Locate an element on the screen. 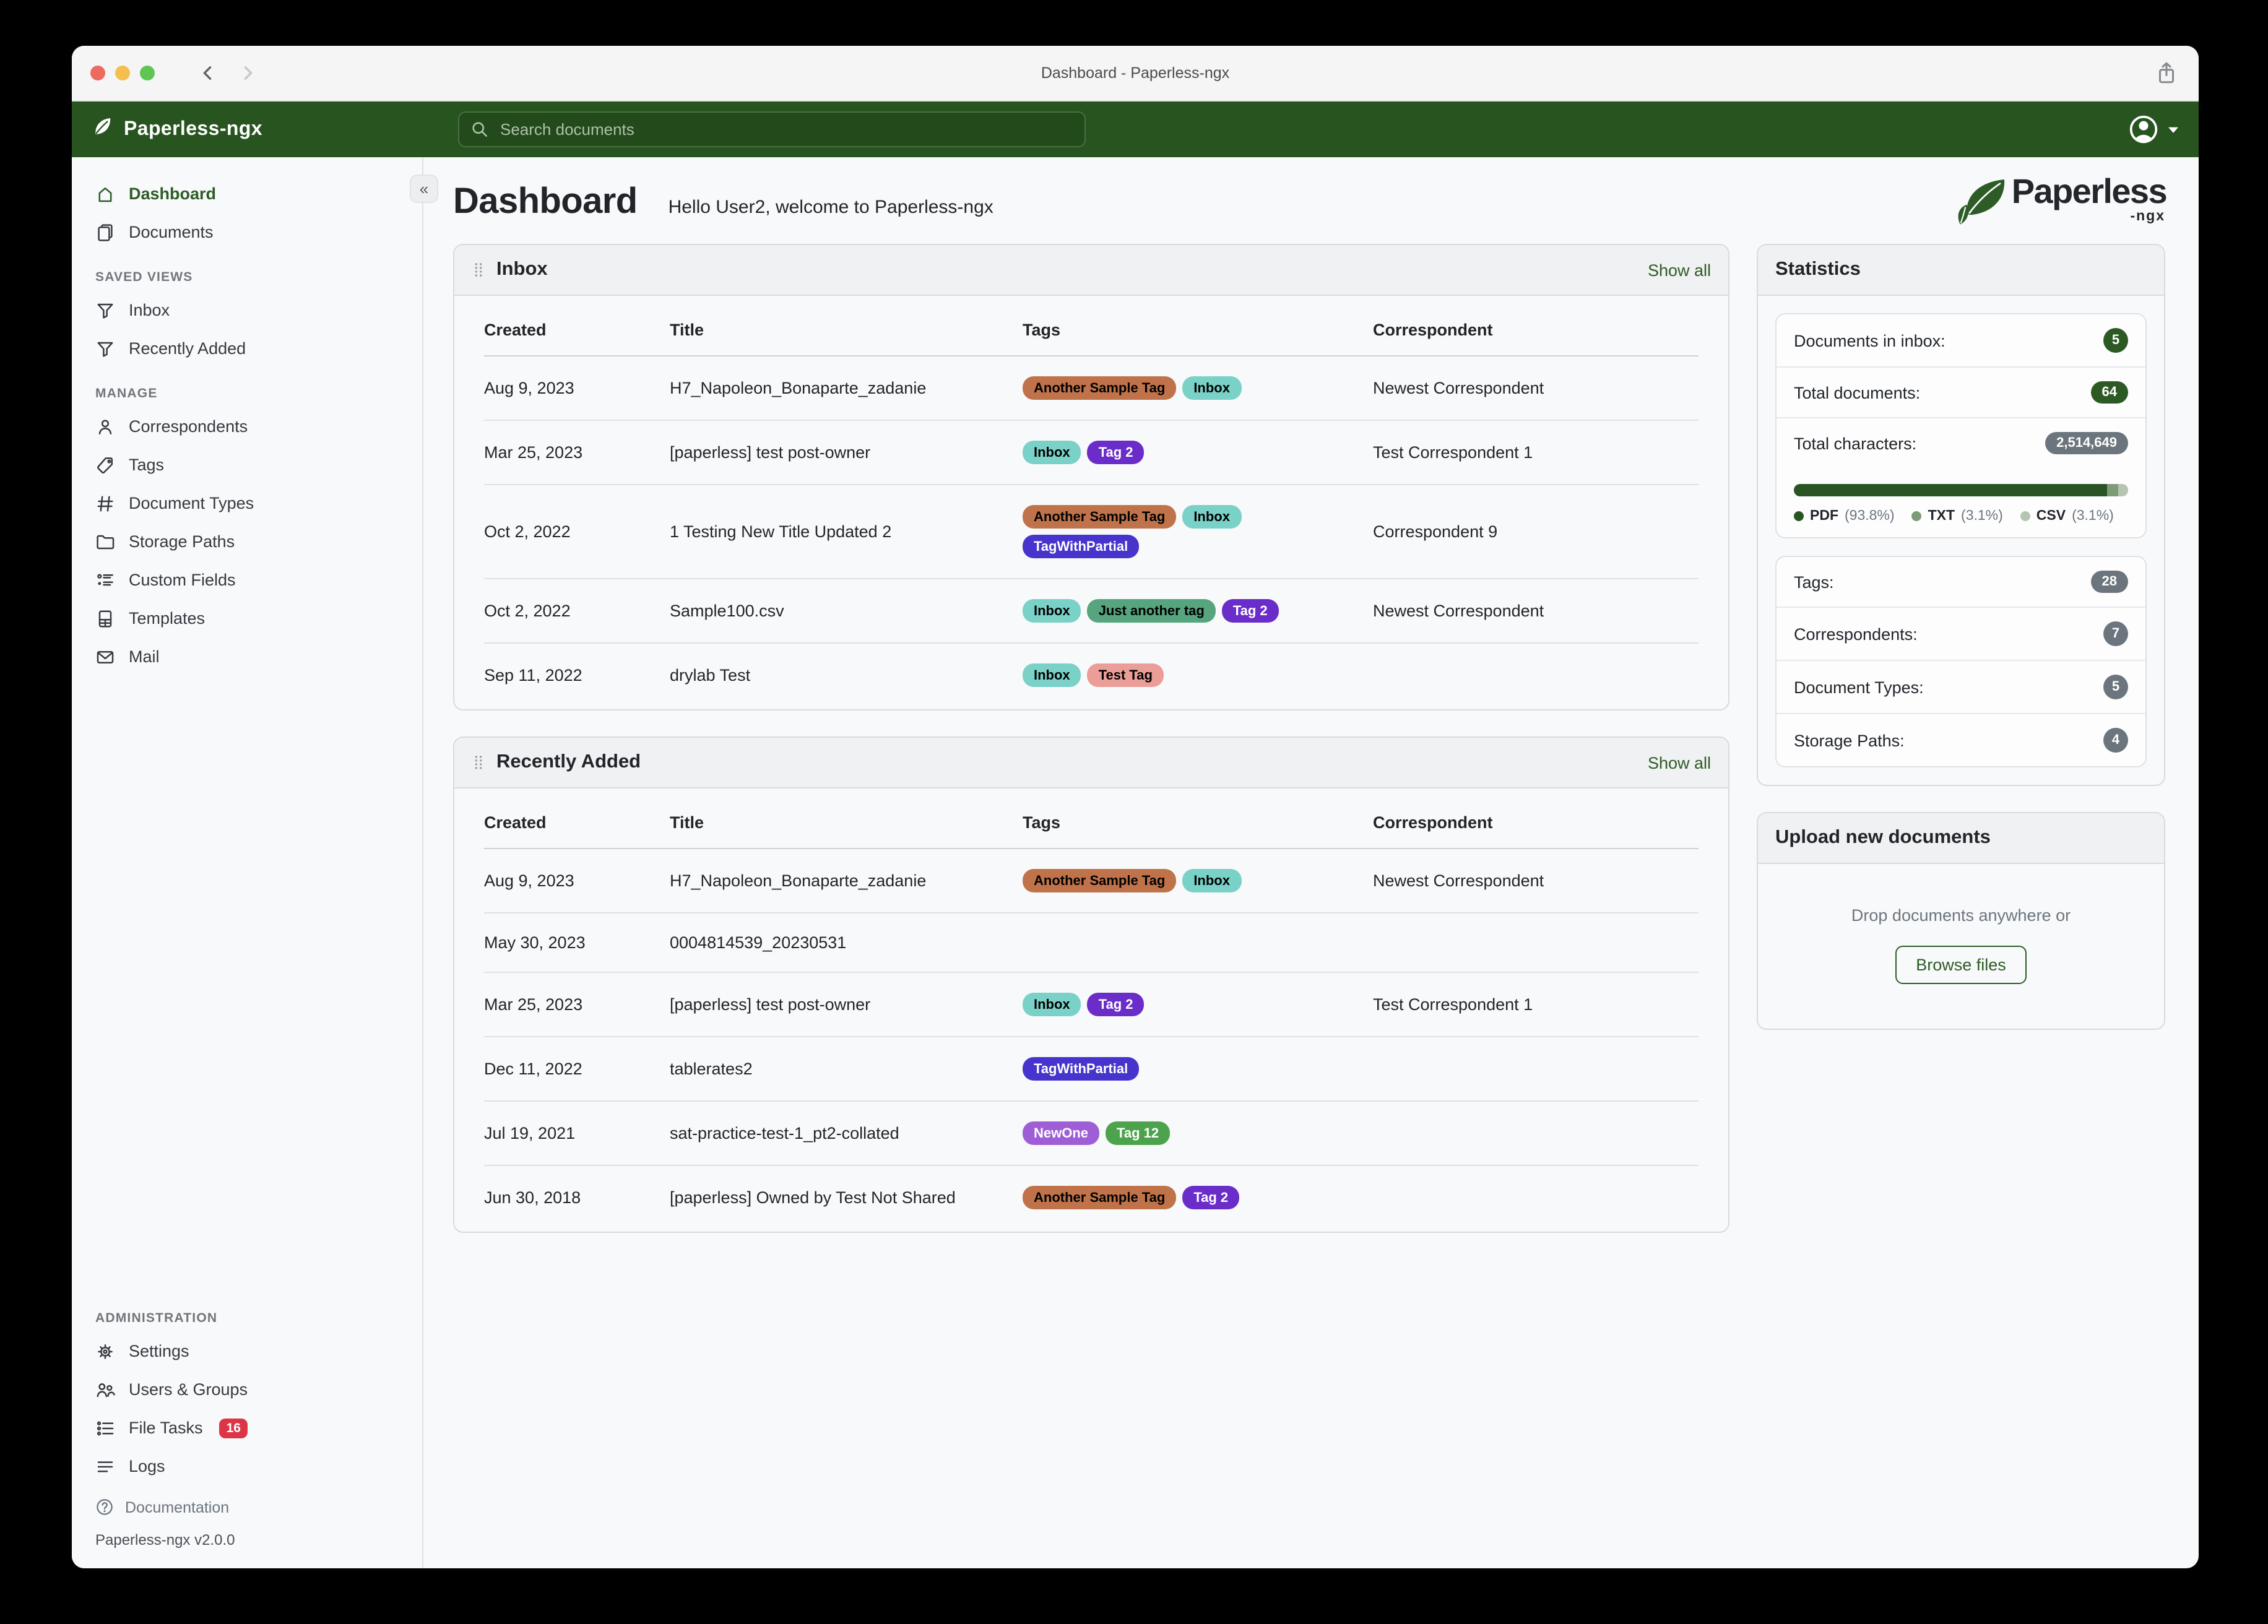  sidebar-item-label: Dashboard is located at coordinates (173, 193).